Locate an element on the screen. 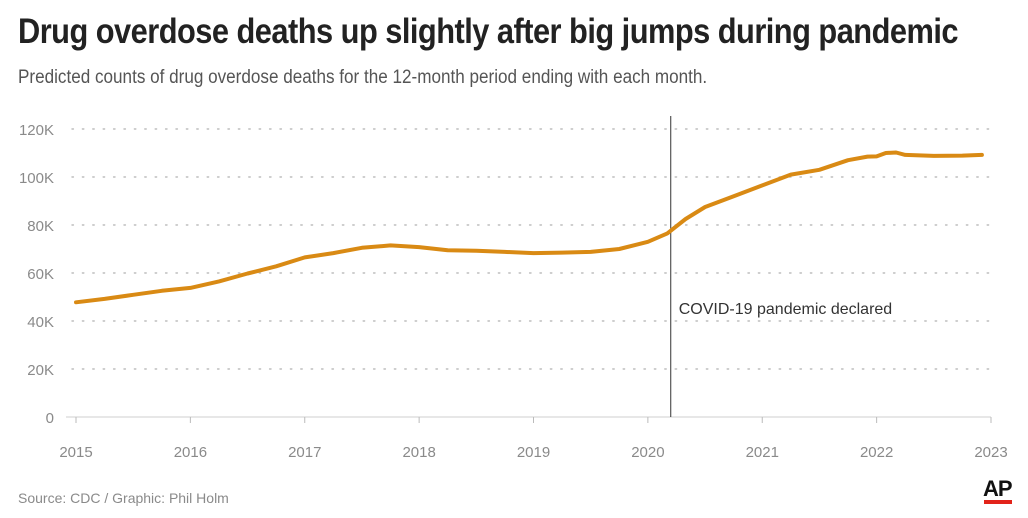  y-tick-label: 60K is located at coordinates (40, 274).